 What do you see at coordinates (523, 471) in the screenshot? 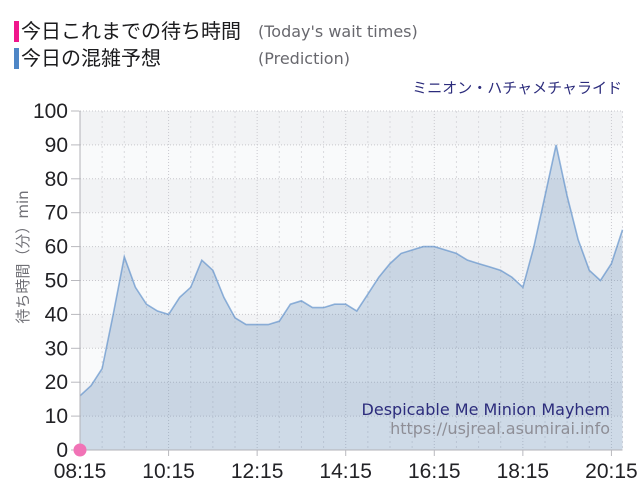
I see `x-tick-label: 18:15` at bounding box center [523, 471].